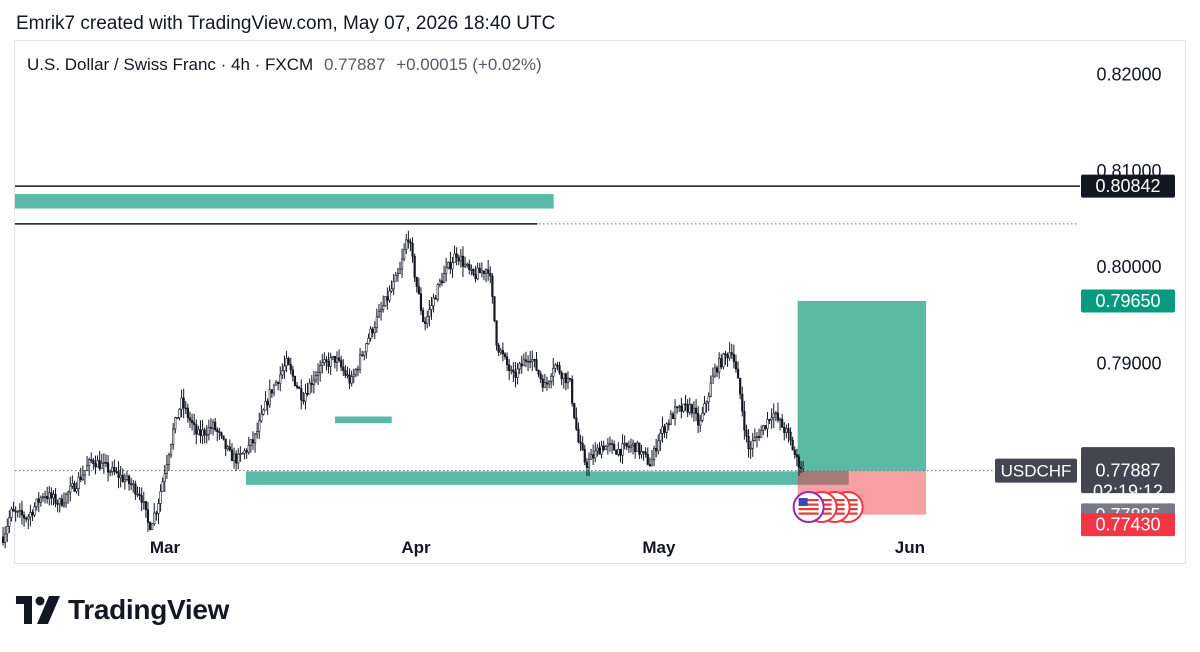 Image resolution: width=1200 pixels, height=652 pixels. What do you see at coordinates (808, 513) in the screenshot?
I see `flag-stripe` at bounding box center [808, 513].